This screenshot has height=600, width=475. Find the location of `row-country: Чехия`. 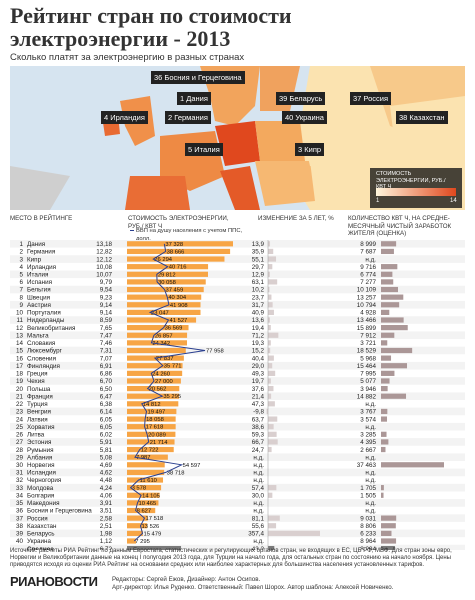

row-country: Чехия is located at coordinates (36, 381).